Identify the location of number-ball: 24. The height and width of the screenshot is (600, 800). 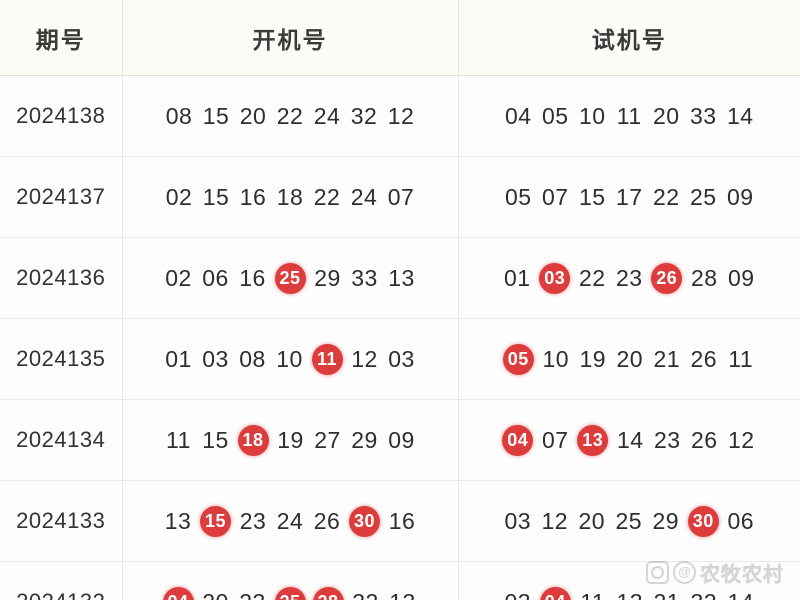
(290, 520).